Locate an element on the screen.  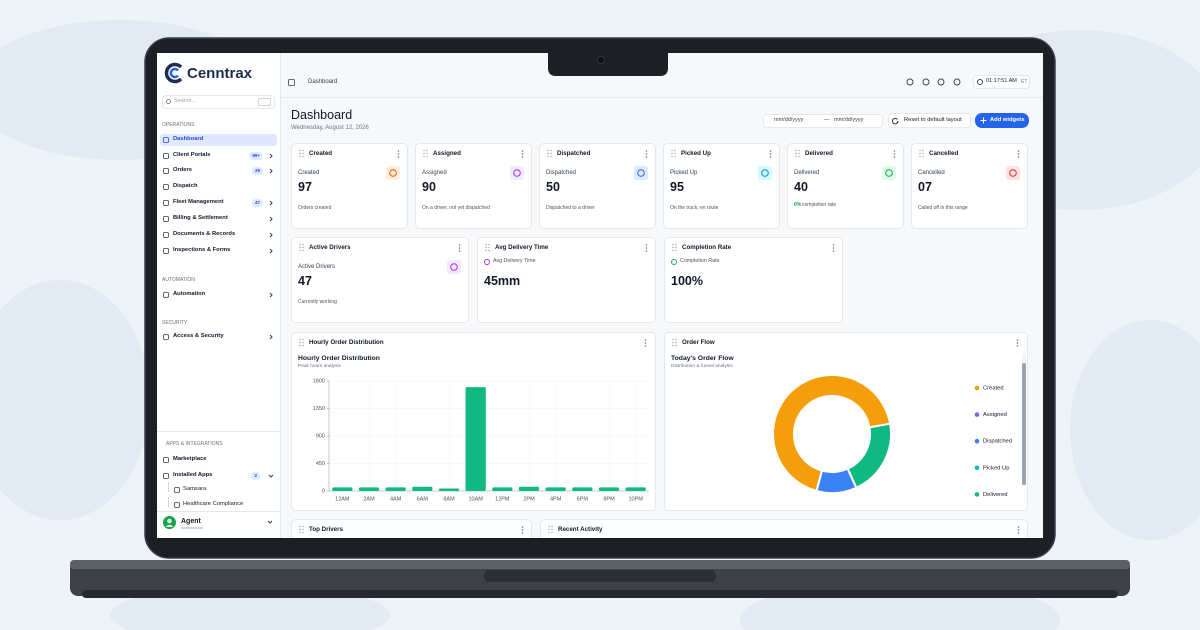
icon-bg is located at coordinates (641, 173).